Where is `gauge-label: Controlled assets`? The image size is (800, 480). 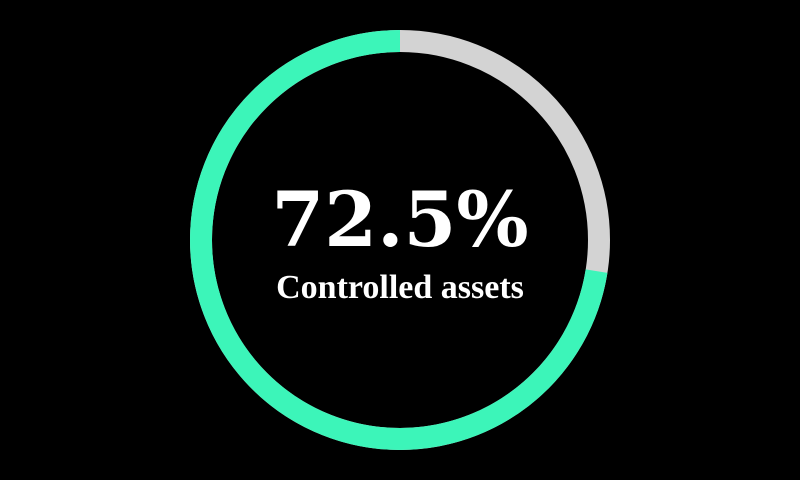
gauge-label: Controlled assets is located at coordinates (400, 287).